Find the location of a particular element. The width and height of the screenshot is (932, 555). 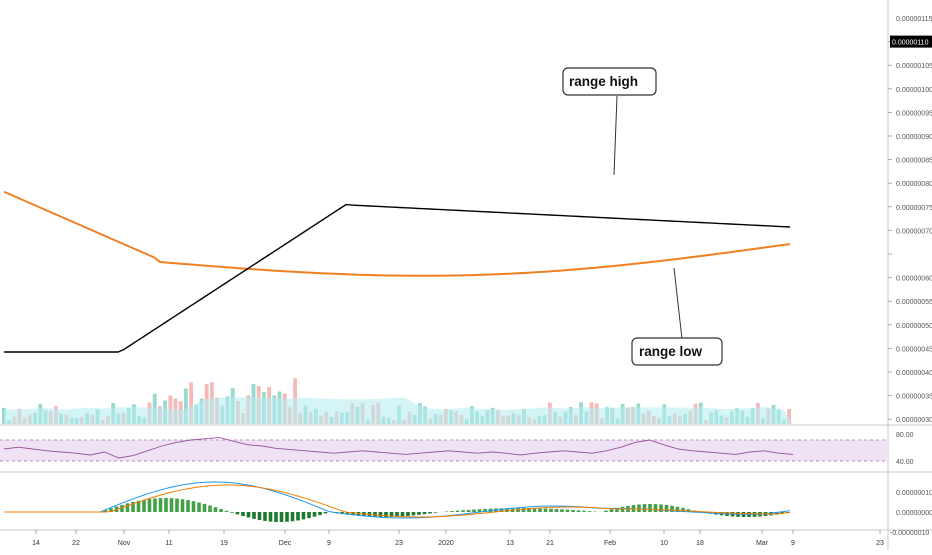

y-tick-label: 0.00000050 is located at coordinates (914, 326).